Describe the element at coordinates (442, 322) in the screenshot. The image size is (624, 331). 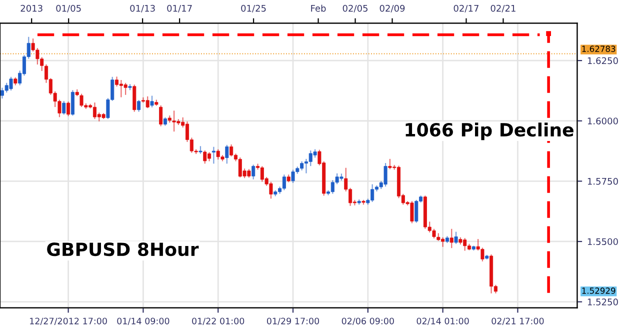
I see `x-tick-label: 02/14 01:00` at that location.